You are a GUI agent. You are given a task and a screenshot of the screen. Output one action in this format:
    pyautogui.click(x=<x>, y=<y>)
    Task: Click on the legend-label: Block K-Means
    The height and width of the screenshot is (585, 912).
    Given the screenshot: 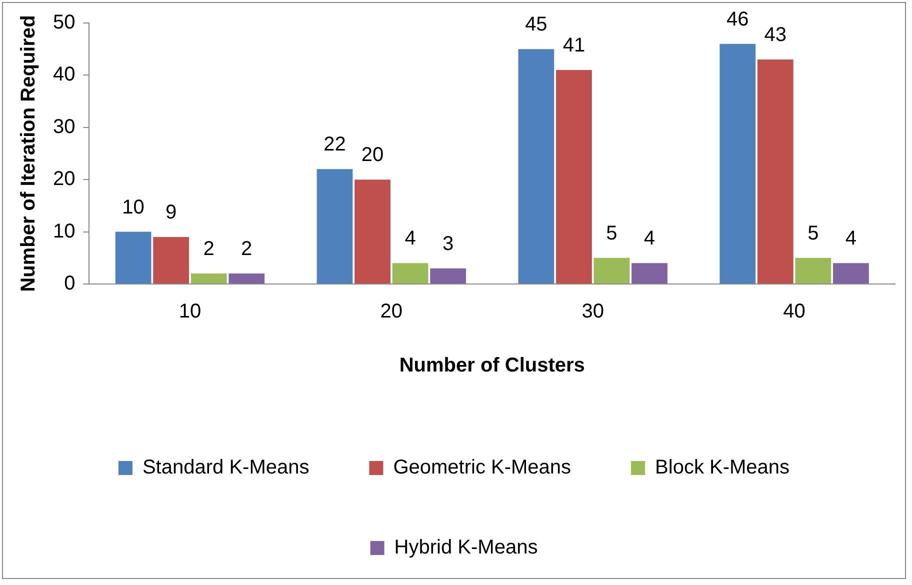 What is the action you would take?
    pyautogui.click(x=722, y=467)
    